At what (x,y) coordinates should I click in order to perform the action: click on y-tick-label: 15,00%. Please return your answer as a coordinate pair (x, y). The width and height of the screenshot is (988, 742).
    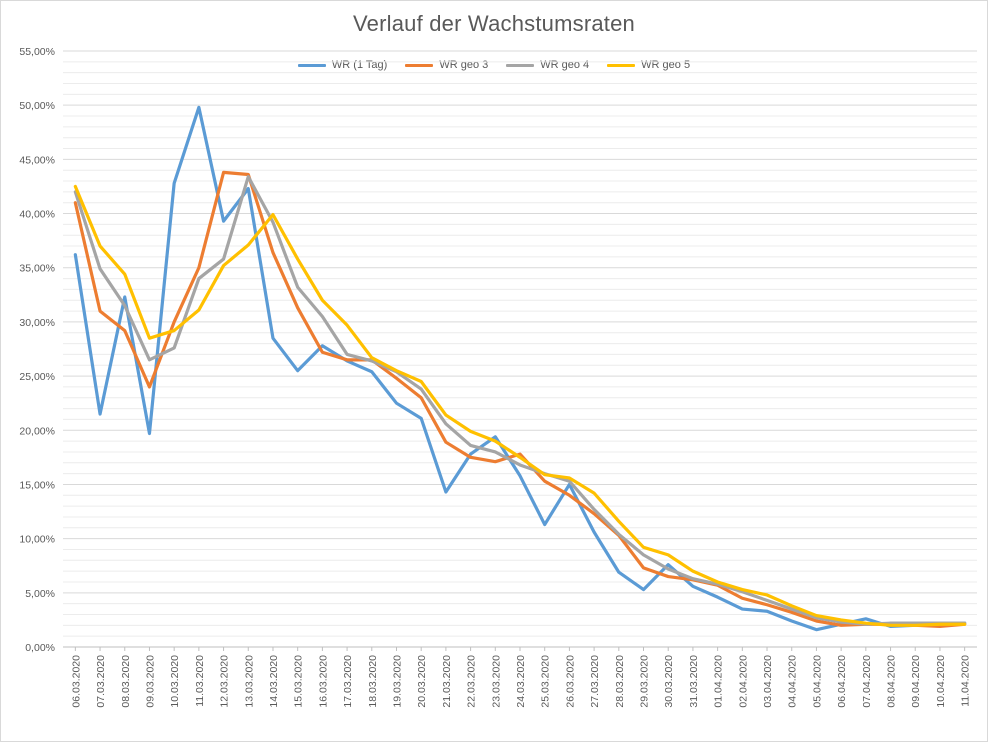
    Looking at the image, I should click on (37, 485).